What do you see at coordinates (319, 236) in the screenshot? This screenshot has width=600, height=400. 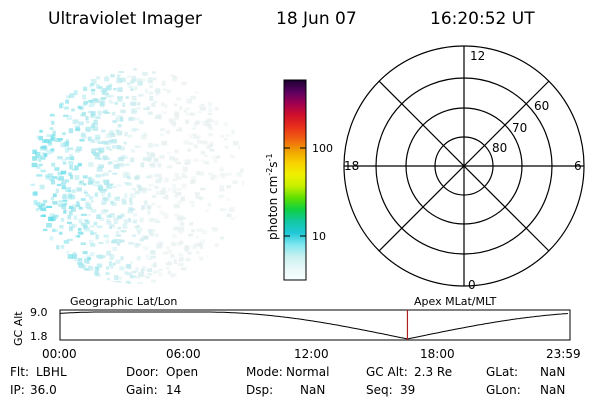 I see `colorbar-tick-label: 10` at bounding box center [319, 236].